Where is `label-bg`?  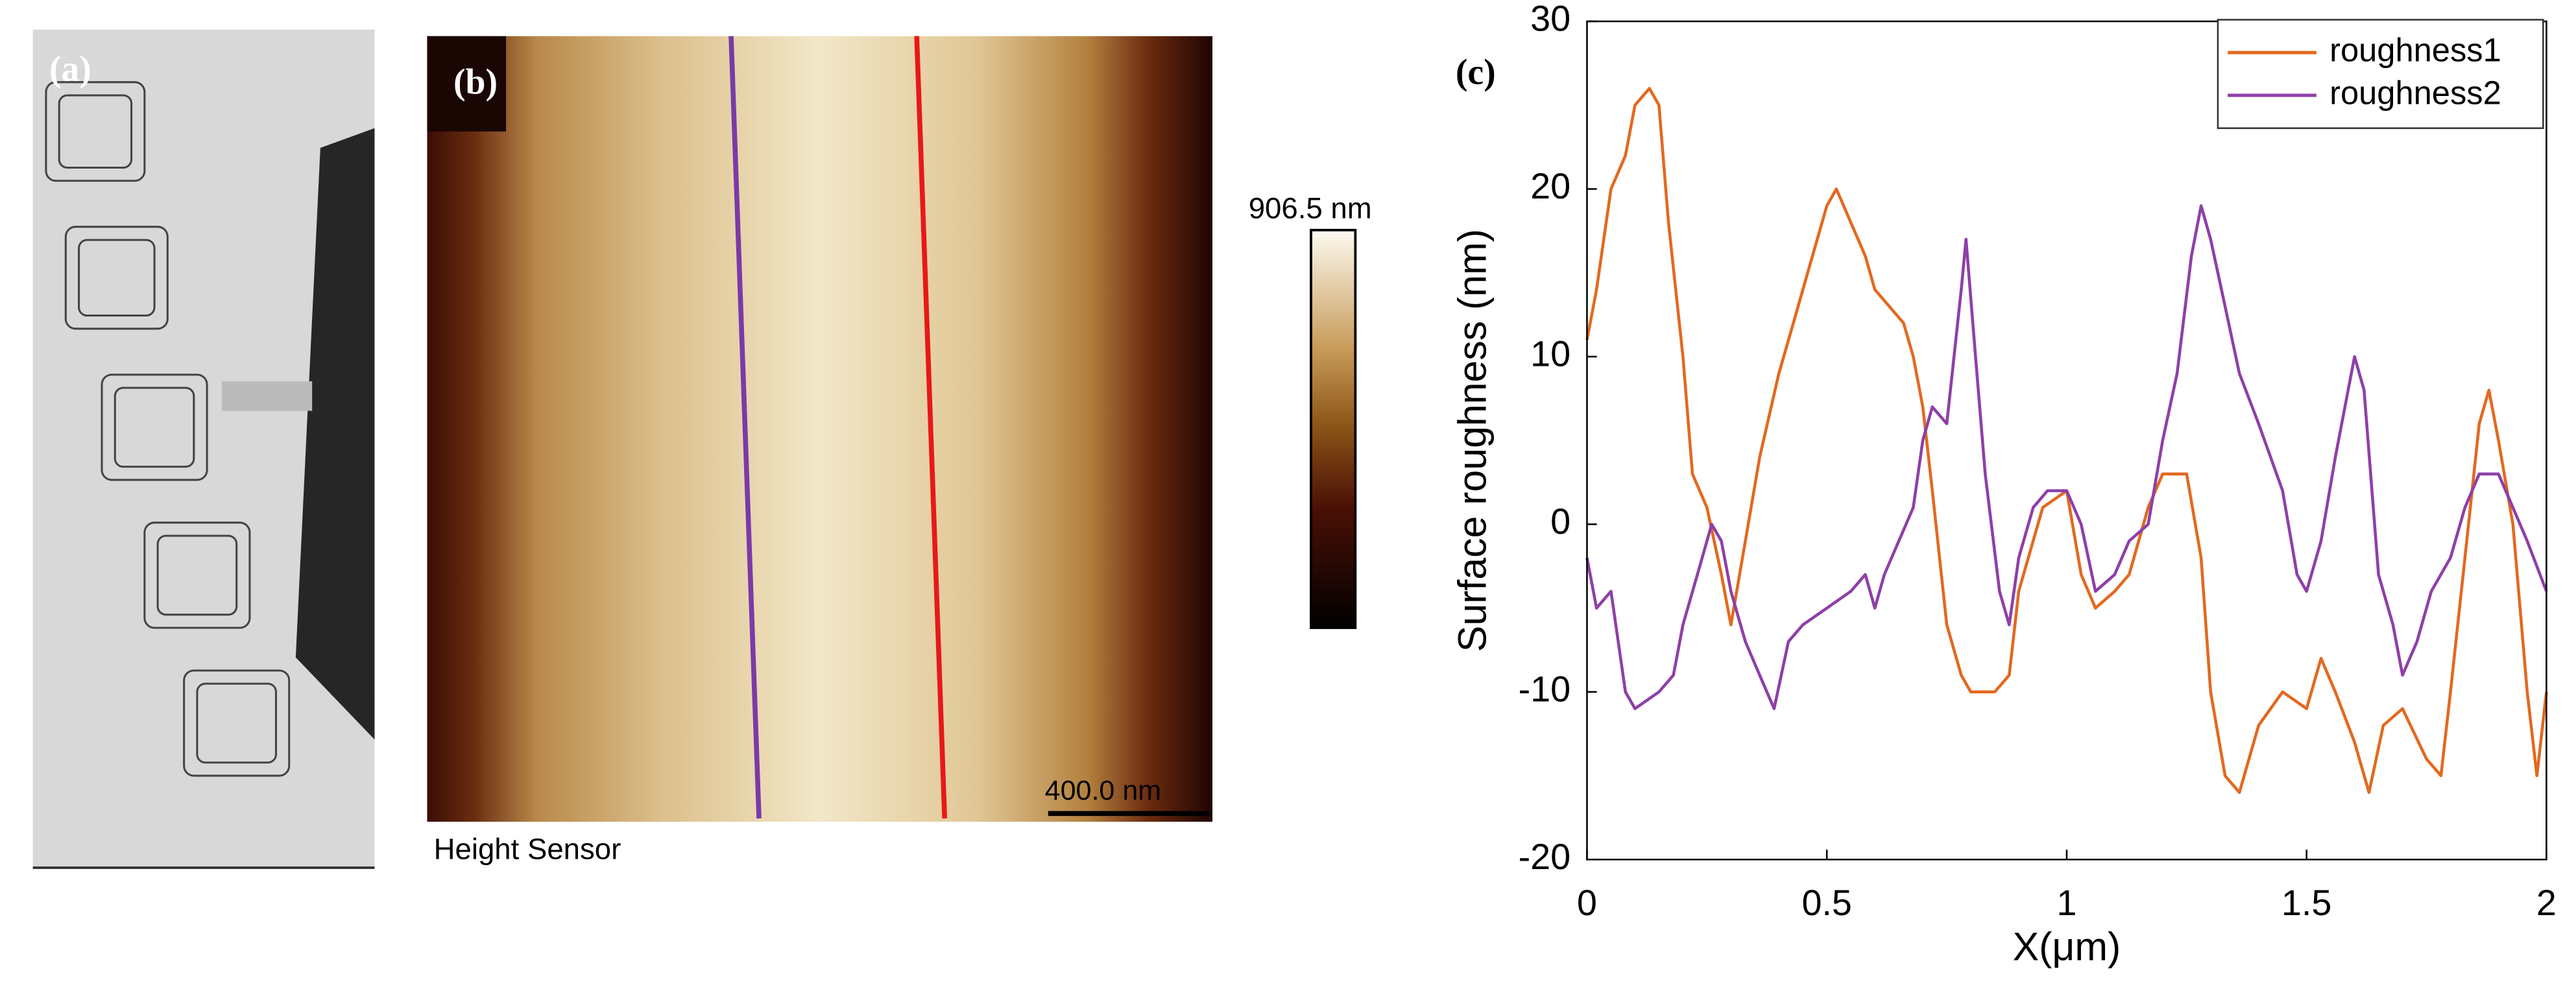 label-bg is located at coordinates (467, 84).